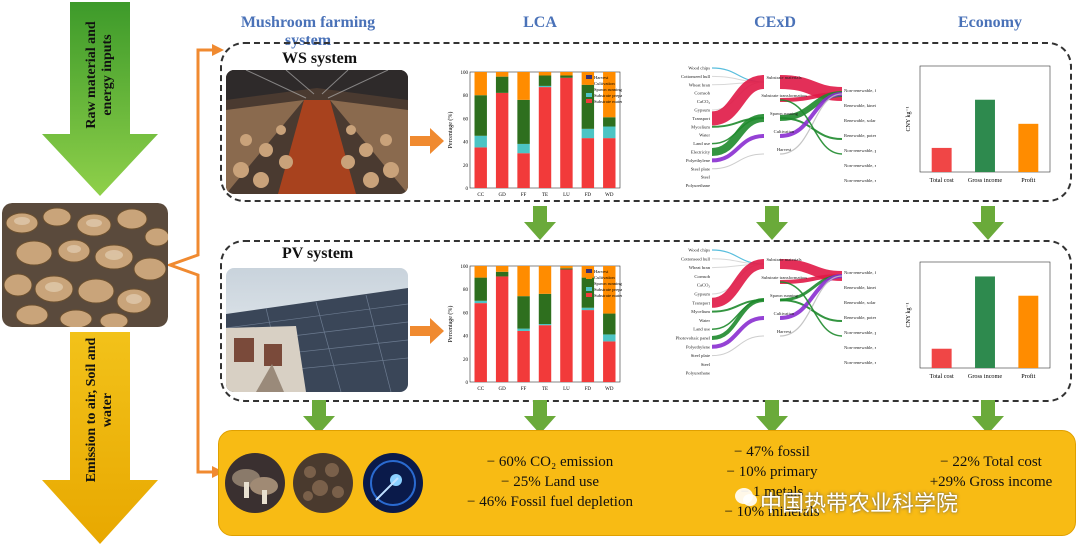 The image size is (1080, 548). Describe the element at coordinates (991, 462) in the screenshot. I see `economy-summary-1: − 22% Total cost` at that location.